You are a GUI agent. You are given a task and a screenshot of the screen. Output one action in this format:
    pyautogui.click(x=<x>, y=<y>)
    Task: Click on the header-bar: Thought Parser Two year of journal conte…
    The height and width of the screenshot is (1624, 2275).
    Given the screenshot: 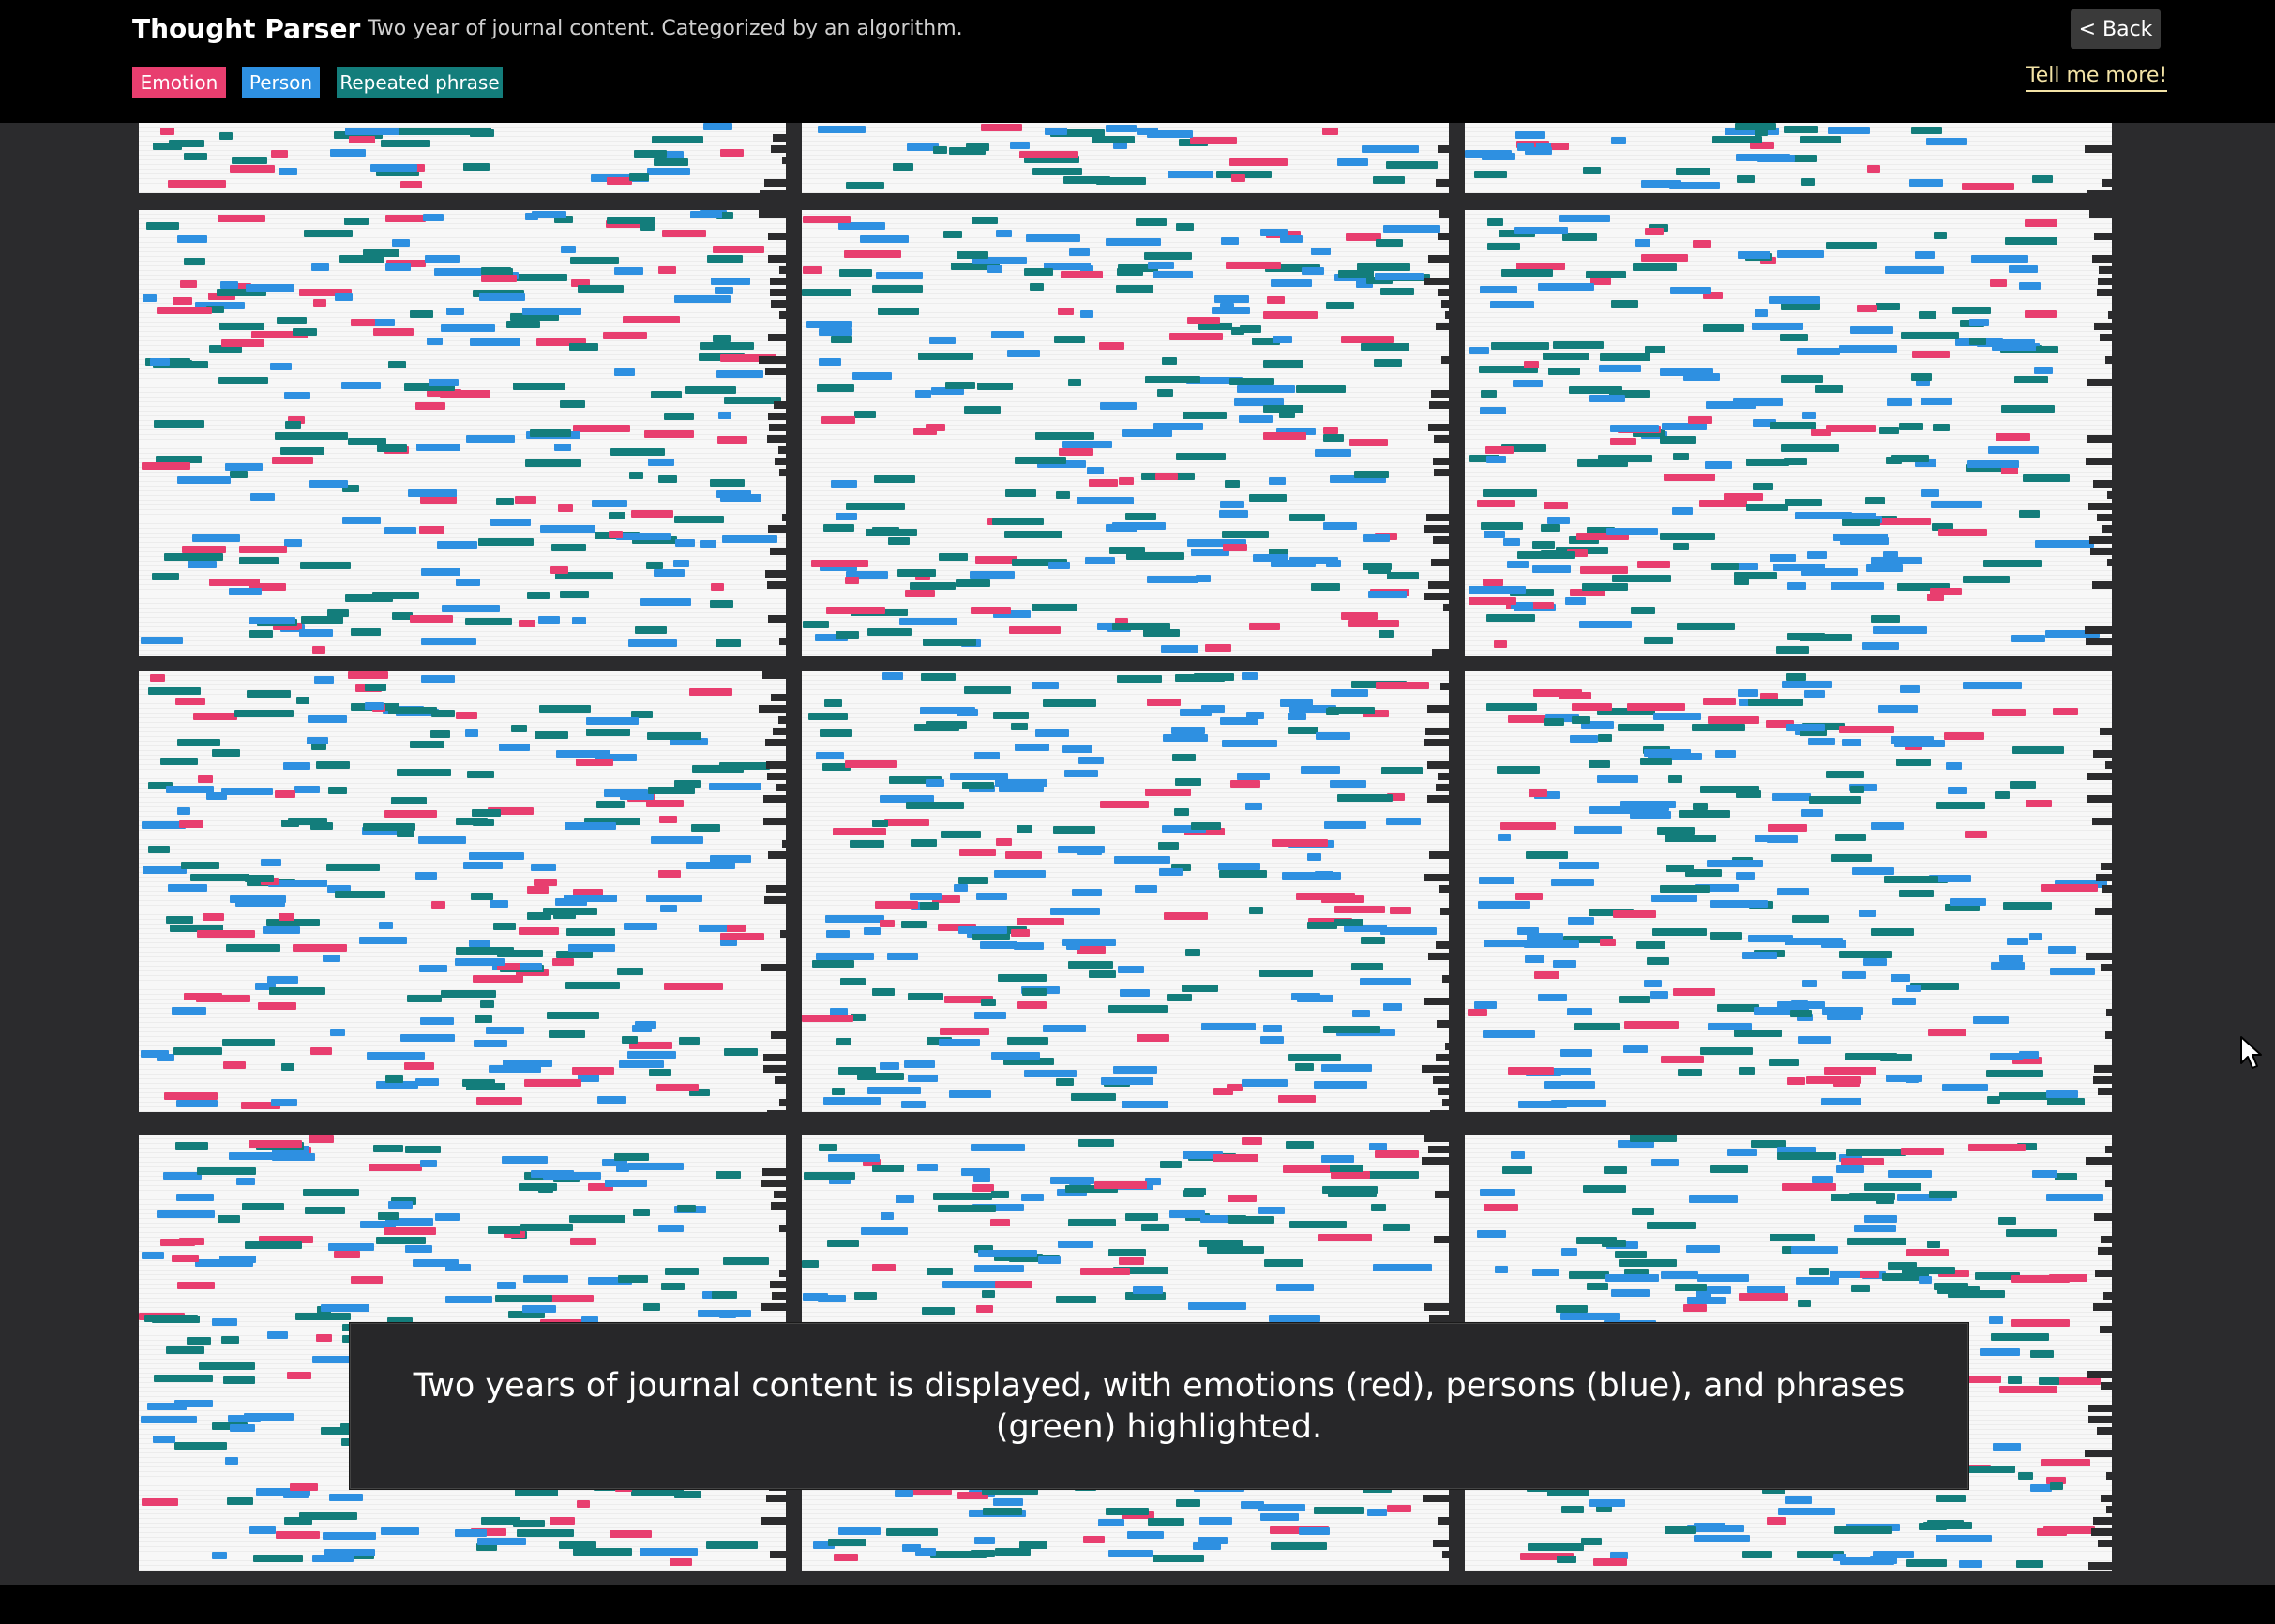 What is the action you would take?
    pyautogui.click(x=1137, y=61)
    